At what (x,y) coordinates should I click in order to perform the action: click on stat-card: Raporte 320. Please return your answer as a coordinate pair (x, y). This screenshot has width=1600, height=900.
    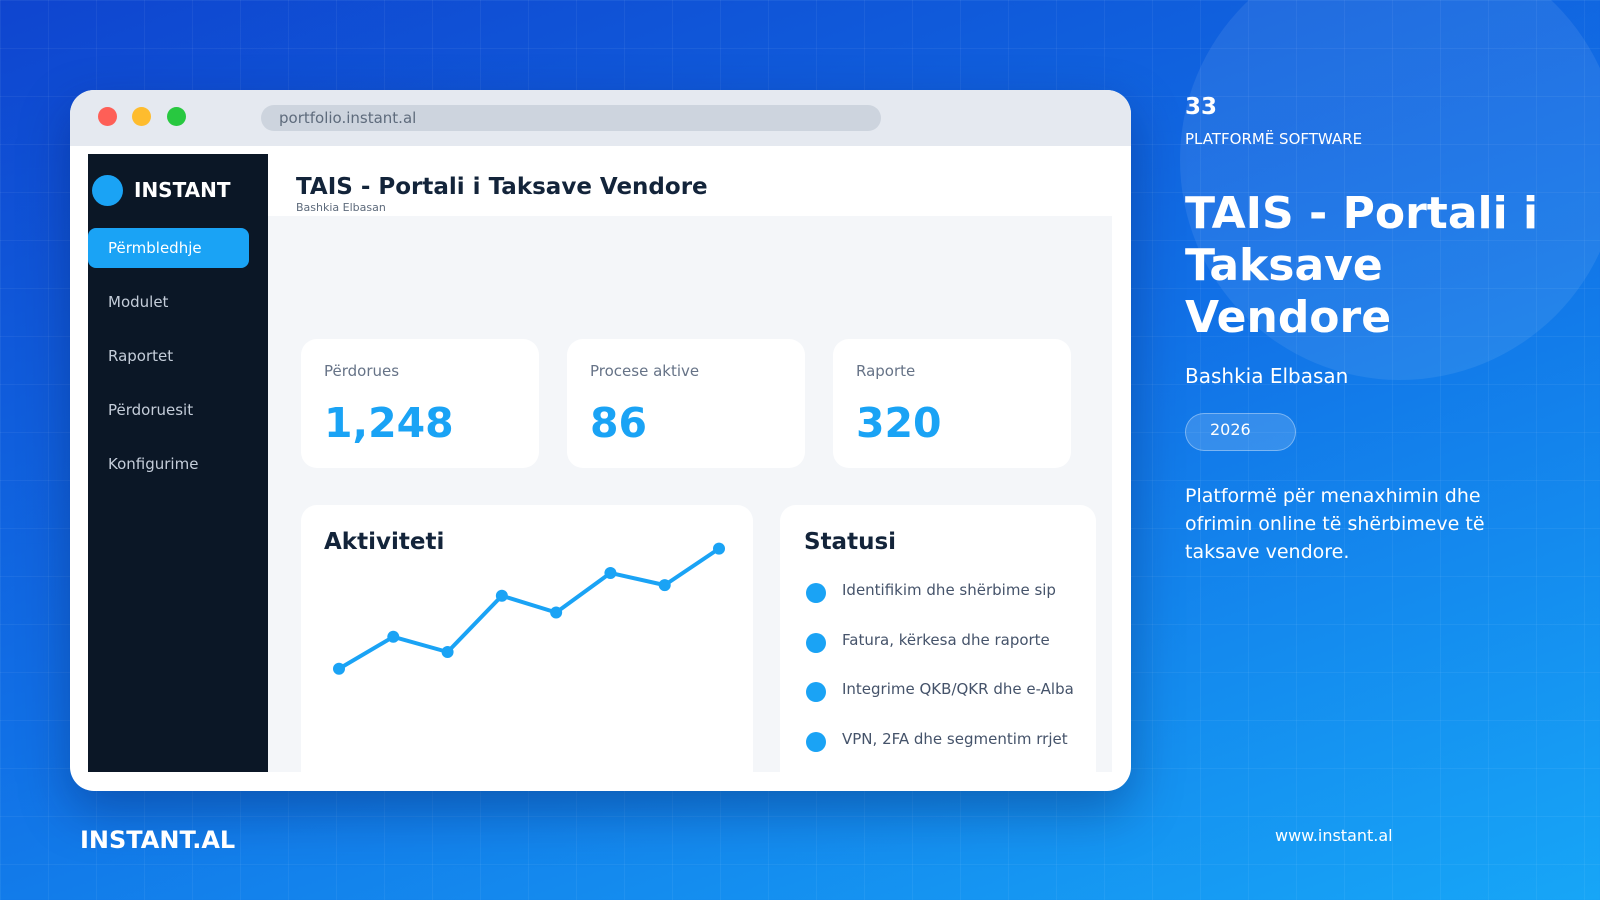
    Looking at the image, I should click on (952, 403).